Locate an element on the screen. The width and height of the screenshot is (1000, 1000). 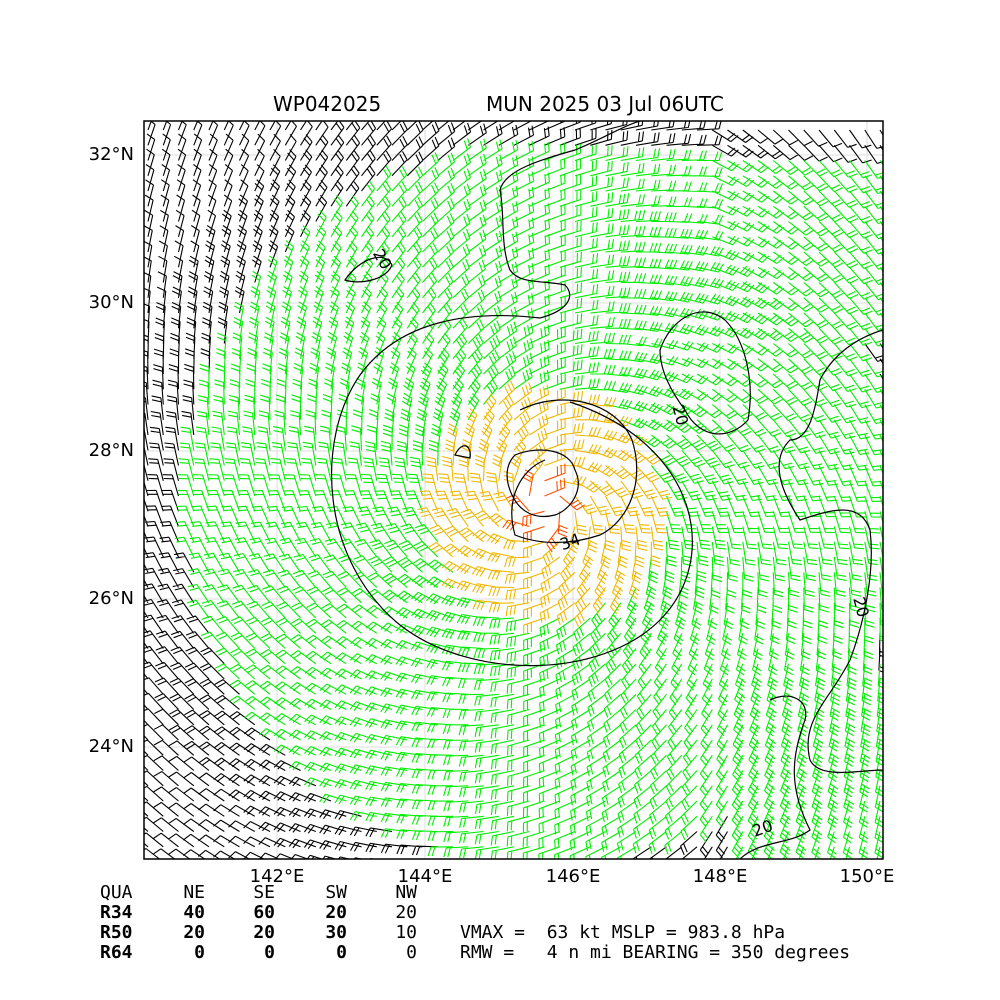
r50-se: 20 is located at coordinates (264, 932).